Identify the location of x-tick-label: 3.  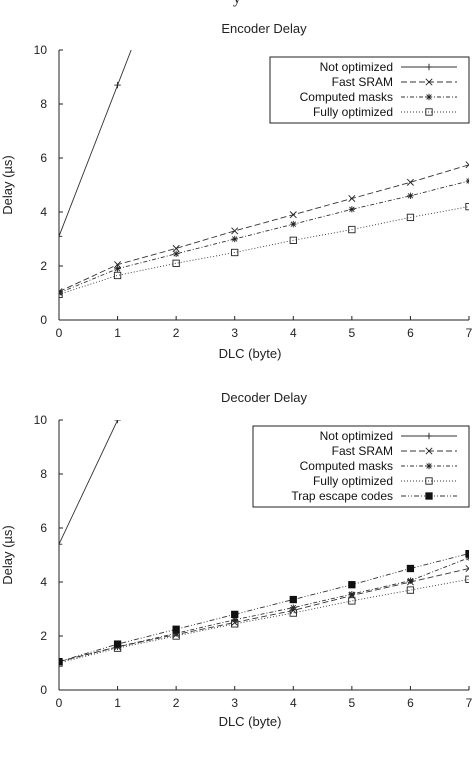
(234, 333).